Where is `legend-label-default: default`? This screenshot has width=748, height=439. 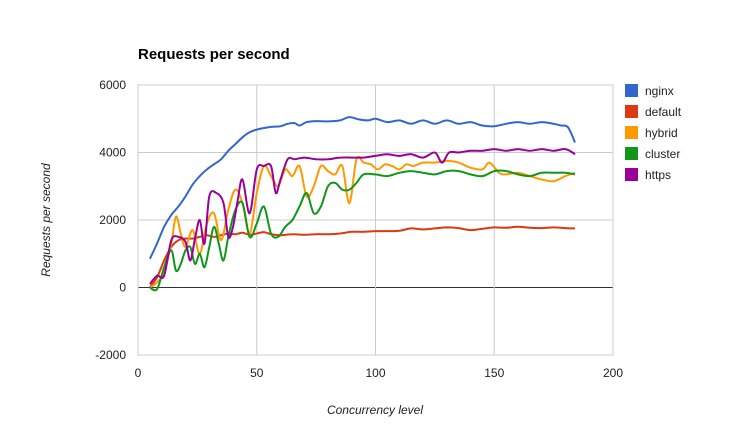
legend-label-default: default is located at coordinates (663, 112).